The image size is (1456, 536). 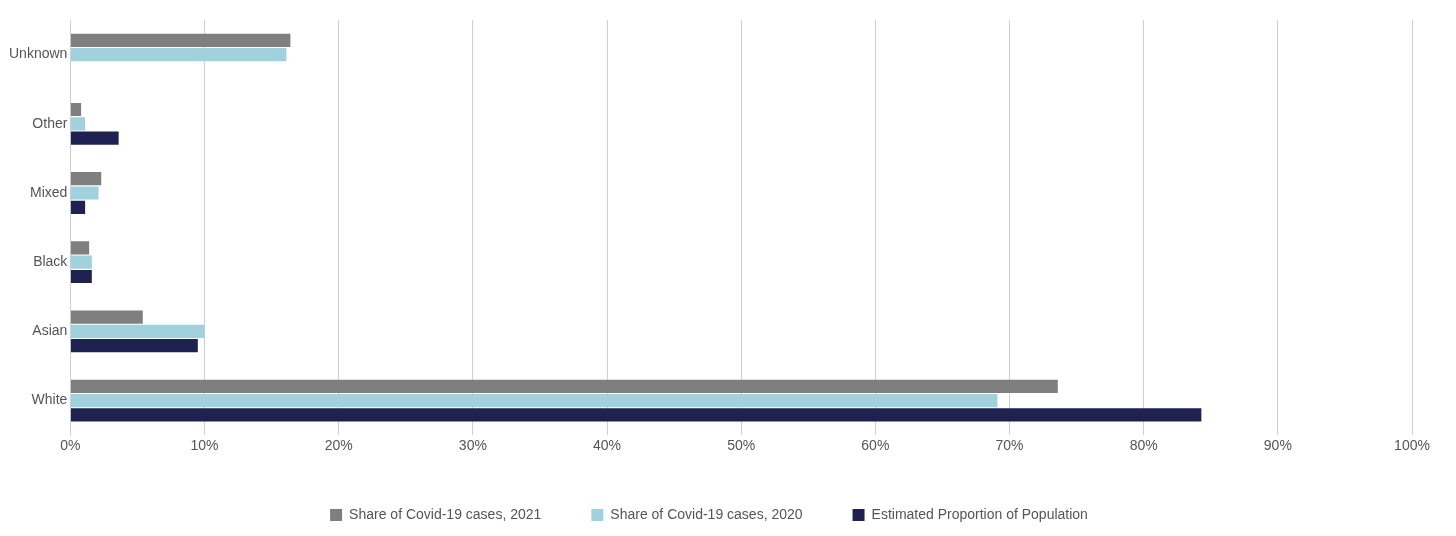 I want to click on y-tick-label: Unknown, so click(x=38, y=53).